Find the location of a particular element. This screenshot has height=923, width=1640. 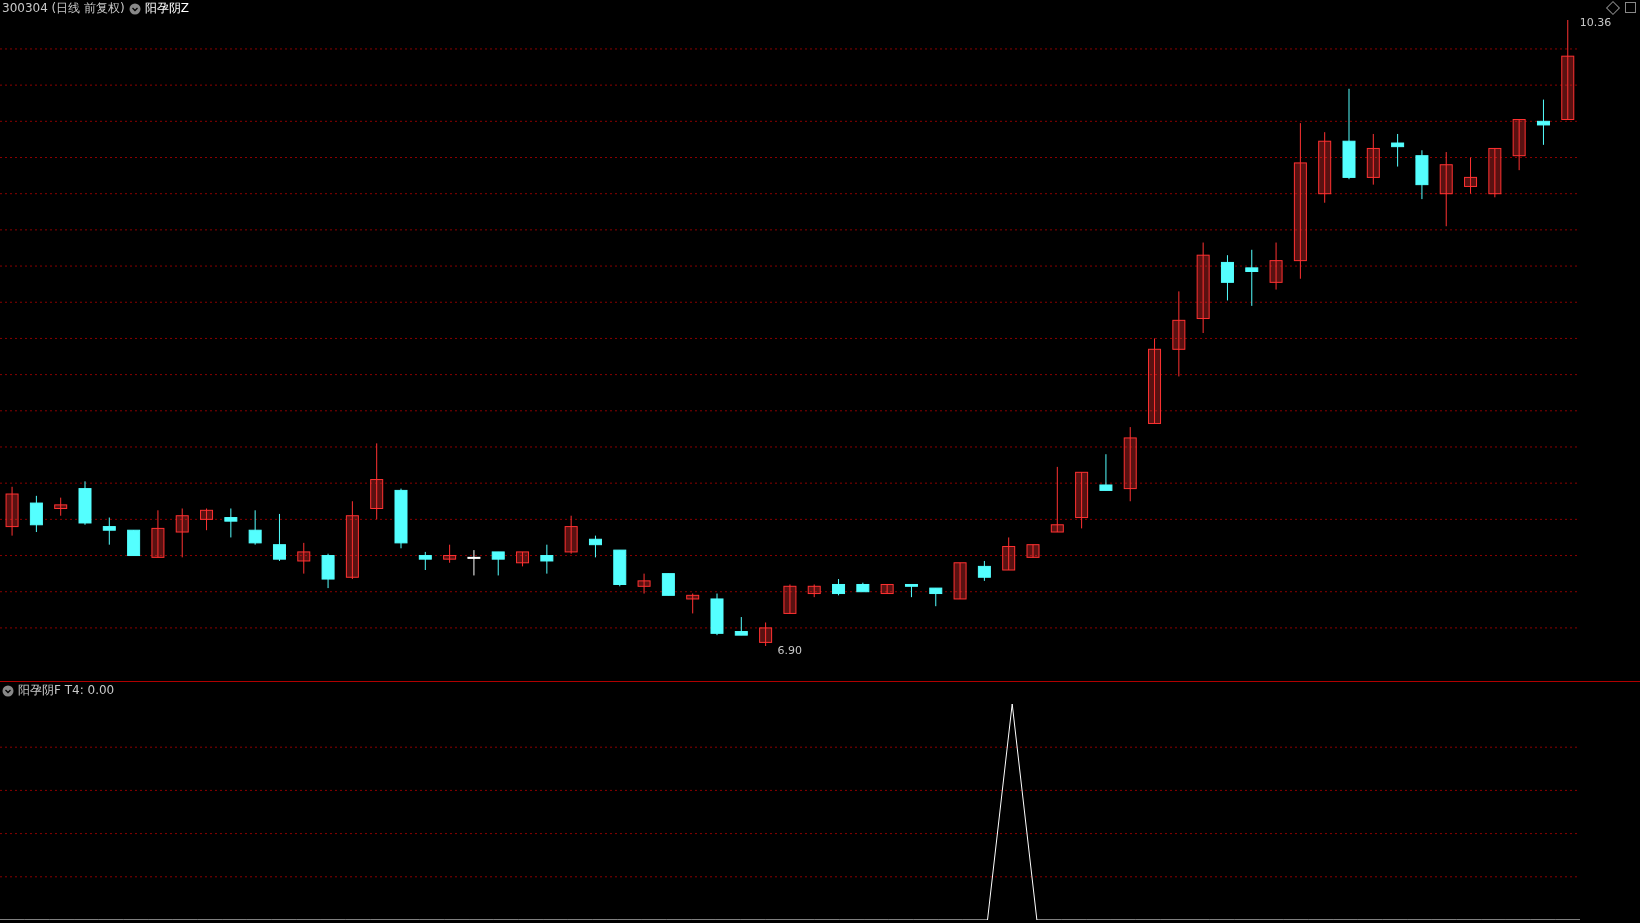

annotation: 10.36 is located at coordinates (1595, 22).